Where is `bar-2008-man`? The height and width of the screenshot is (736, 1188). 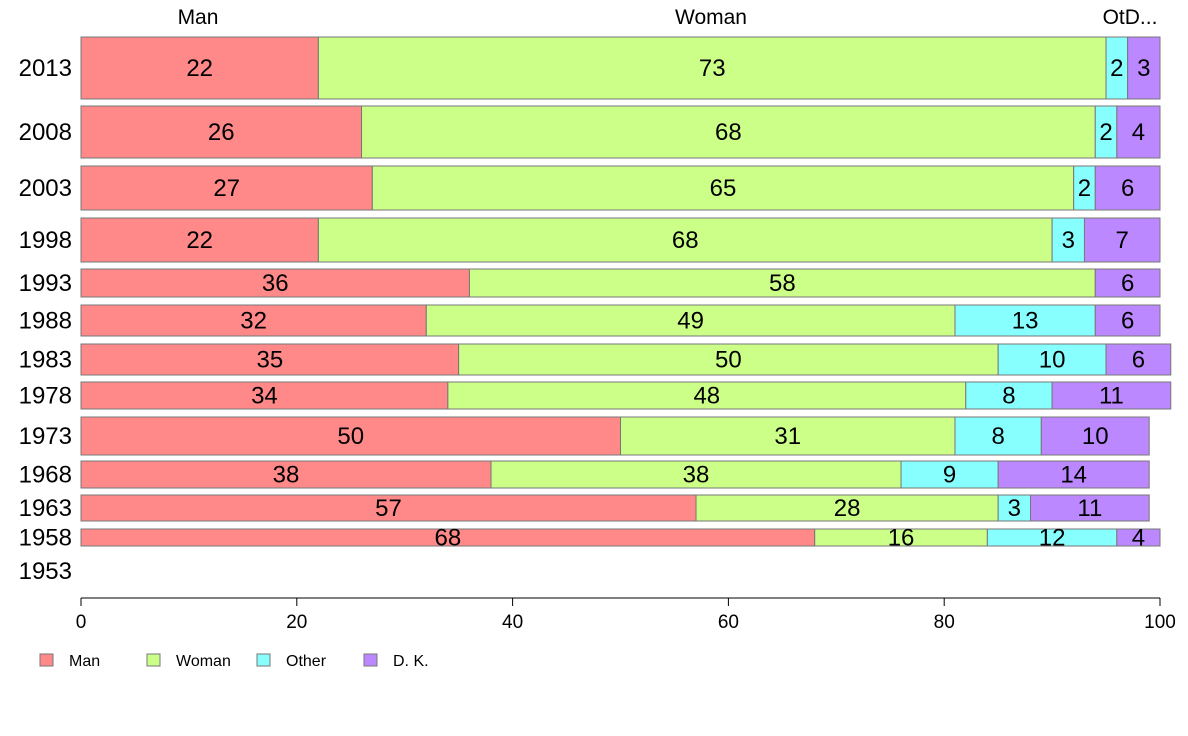 bar-2008-man is located at coordinates (221, 132).